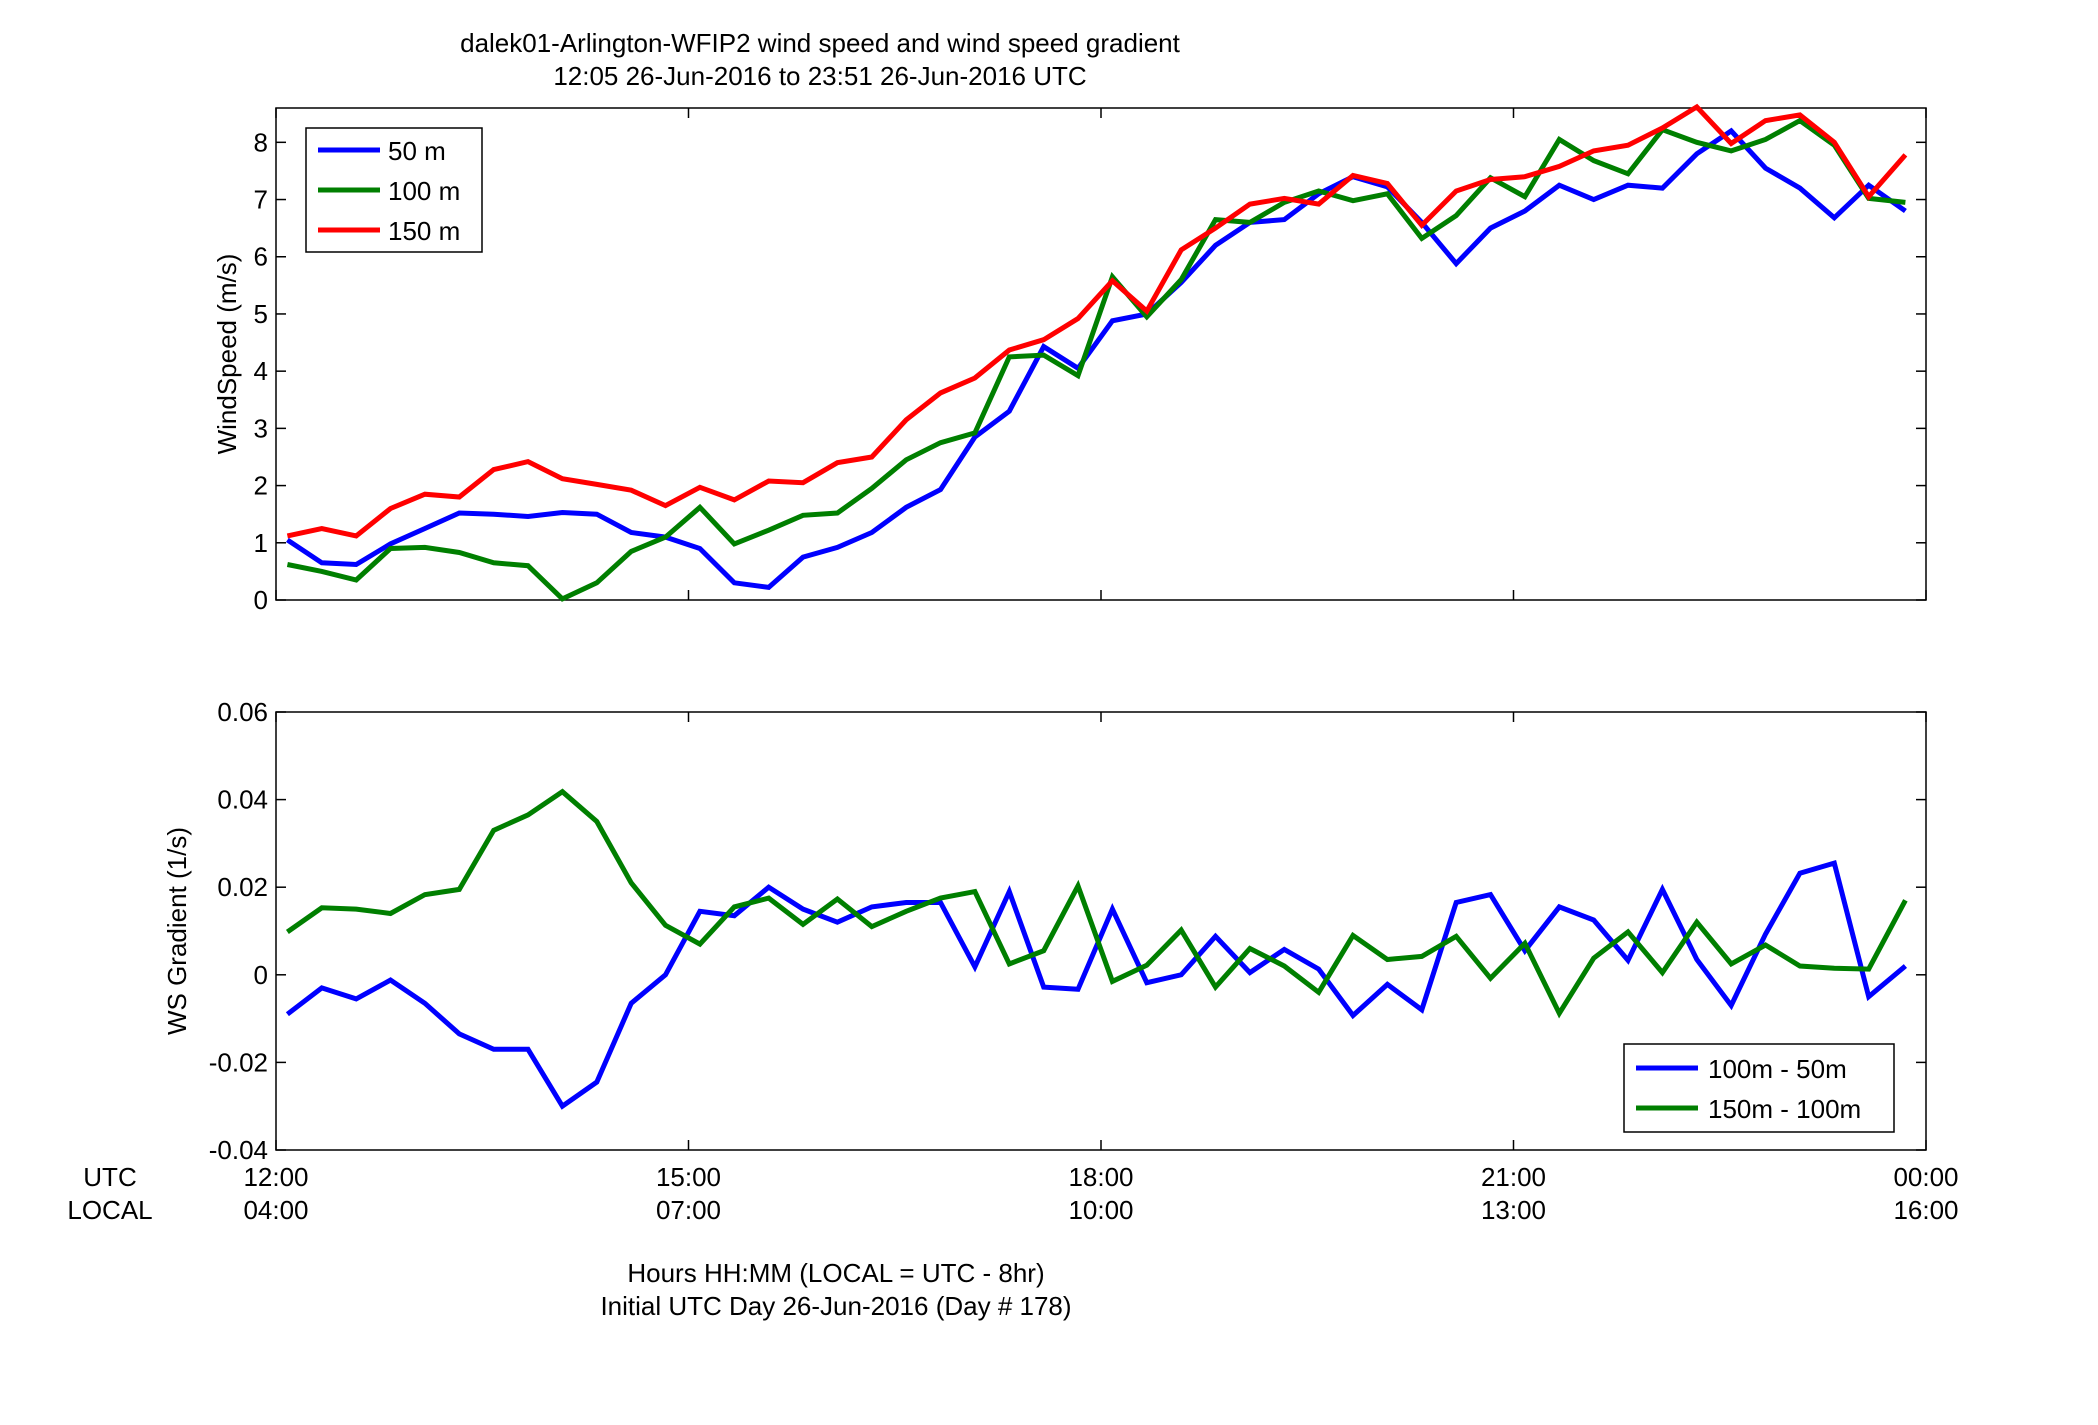 This screenshot has width=2098, height=1425. Describe the element at coordinates (261, 314) in the screenshot. I see `y-tick-label-windspeed: 5` at that location.